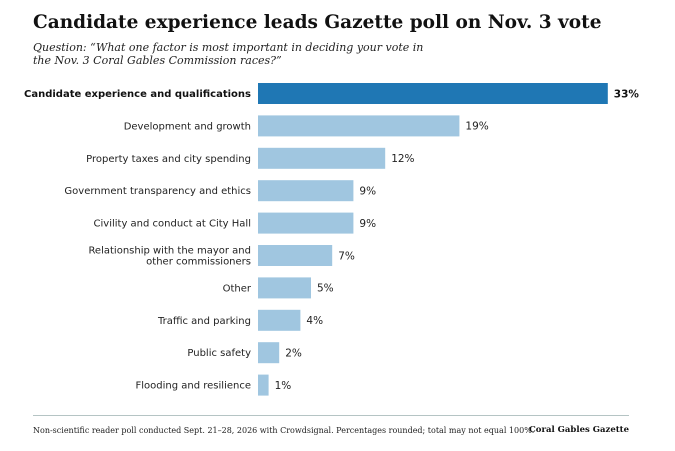 The width and height of the screenshot is (675, 451). I want to click on category-label: Government transparency and ethics, so click(157, 191).